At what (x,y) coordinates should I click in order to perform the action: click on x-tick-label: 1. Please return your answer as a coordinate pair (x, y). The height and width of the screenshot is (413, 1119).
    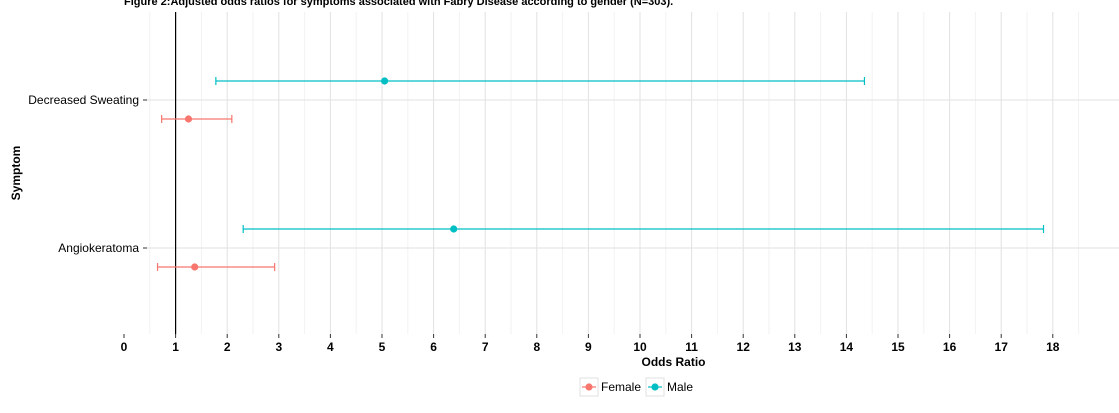
    Looking at the image, I should click on (175, 347).